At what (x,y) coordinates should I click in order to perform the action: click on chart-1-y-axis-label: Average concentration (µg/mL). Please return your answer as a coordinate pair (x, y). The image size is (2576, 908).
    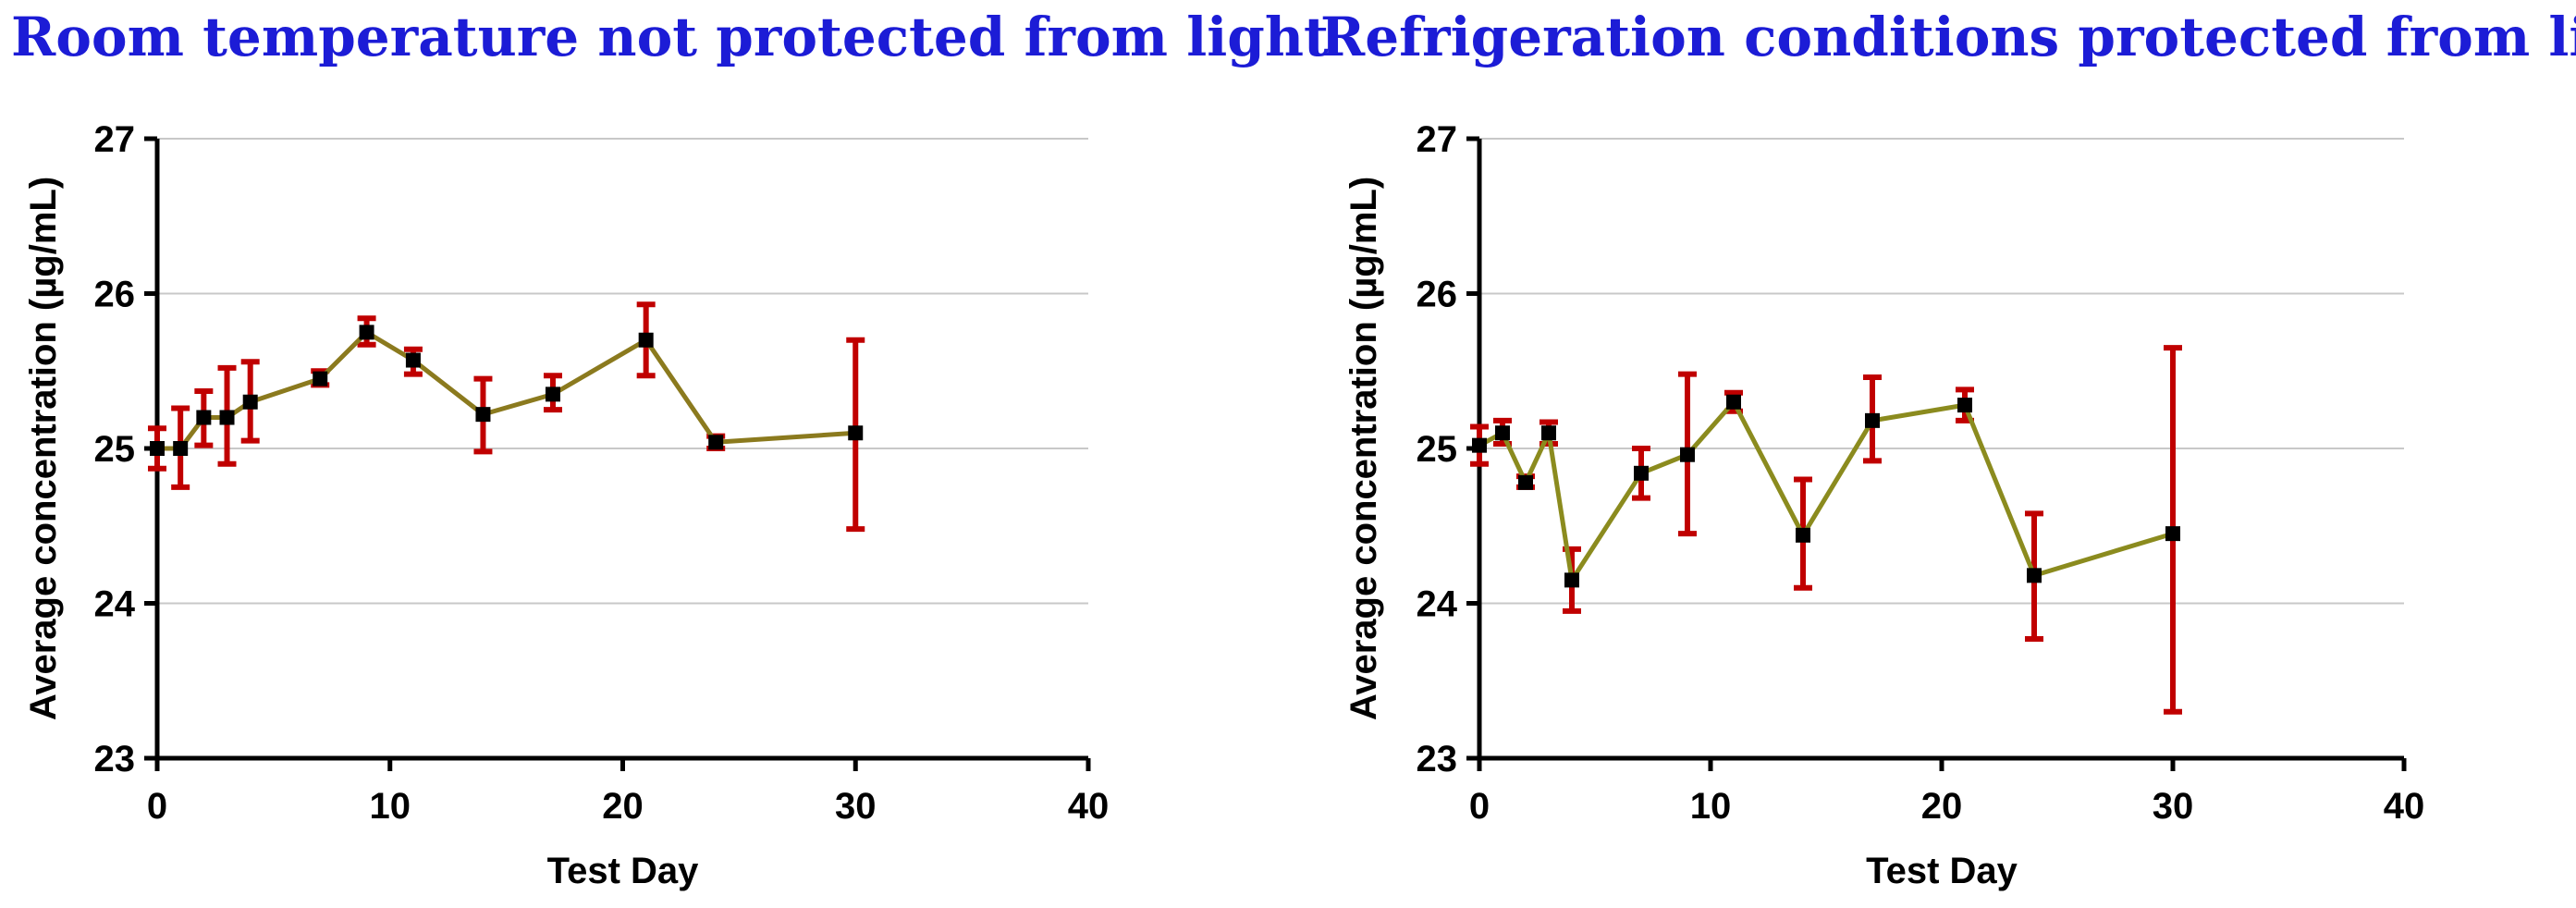
    Looking at the image, I should click on (43, 449).